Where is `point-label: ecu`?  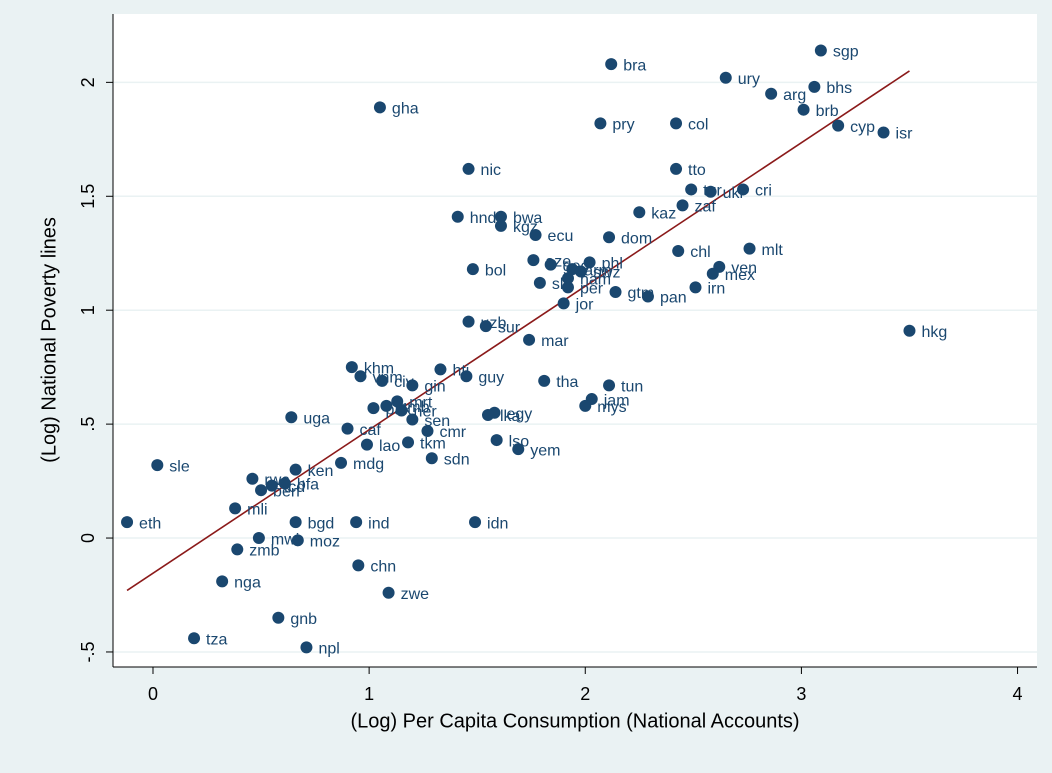 point-label: ecu is located at coordinates (561, 236).